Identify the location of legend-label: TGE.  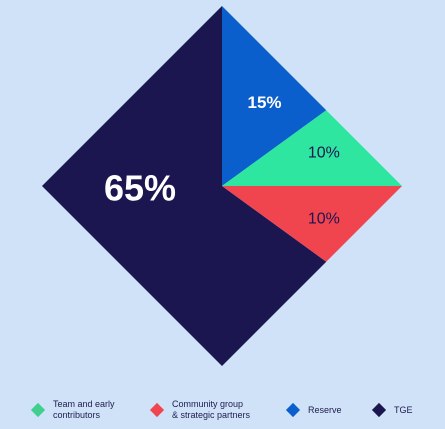
(403, 409).